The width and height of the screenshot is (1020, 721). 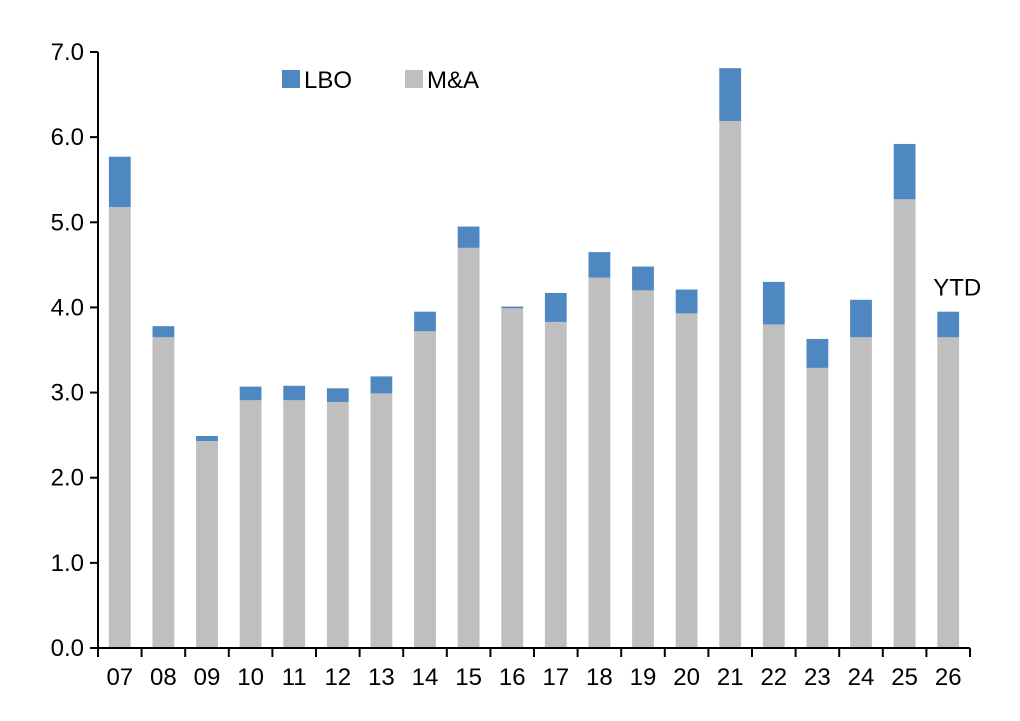 What do you see at coordinates (337, 677) in the screenshot?
I see `x-tick-label-12: 12` at bounding box center [337, 677].